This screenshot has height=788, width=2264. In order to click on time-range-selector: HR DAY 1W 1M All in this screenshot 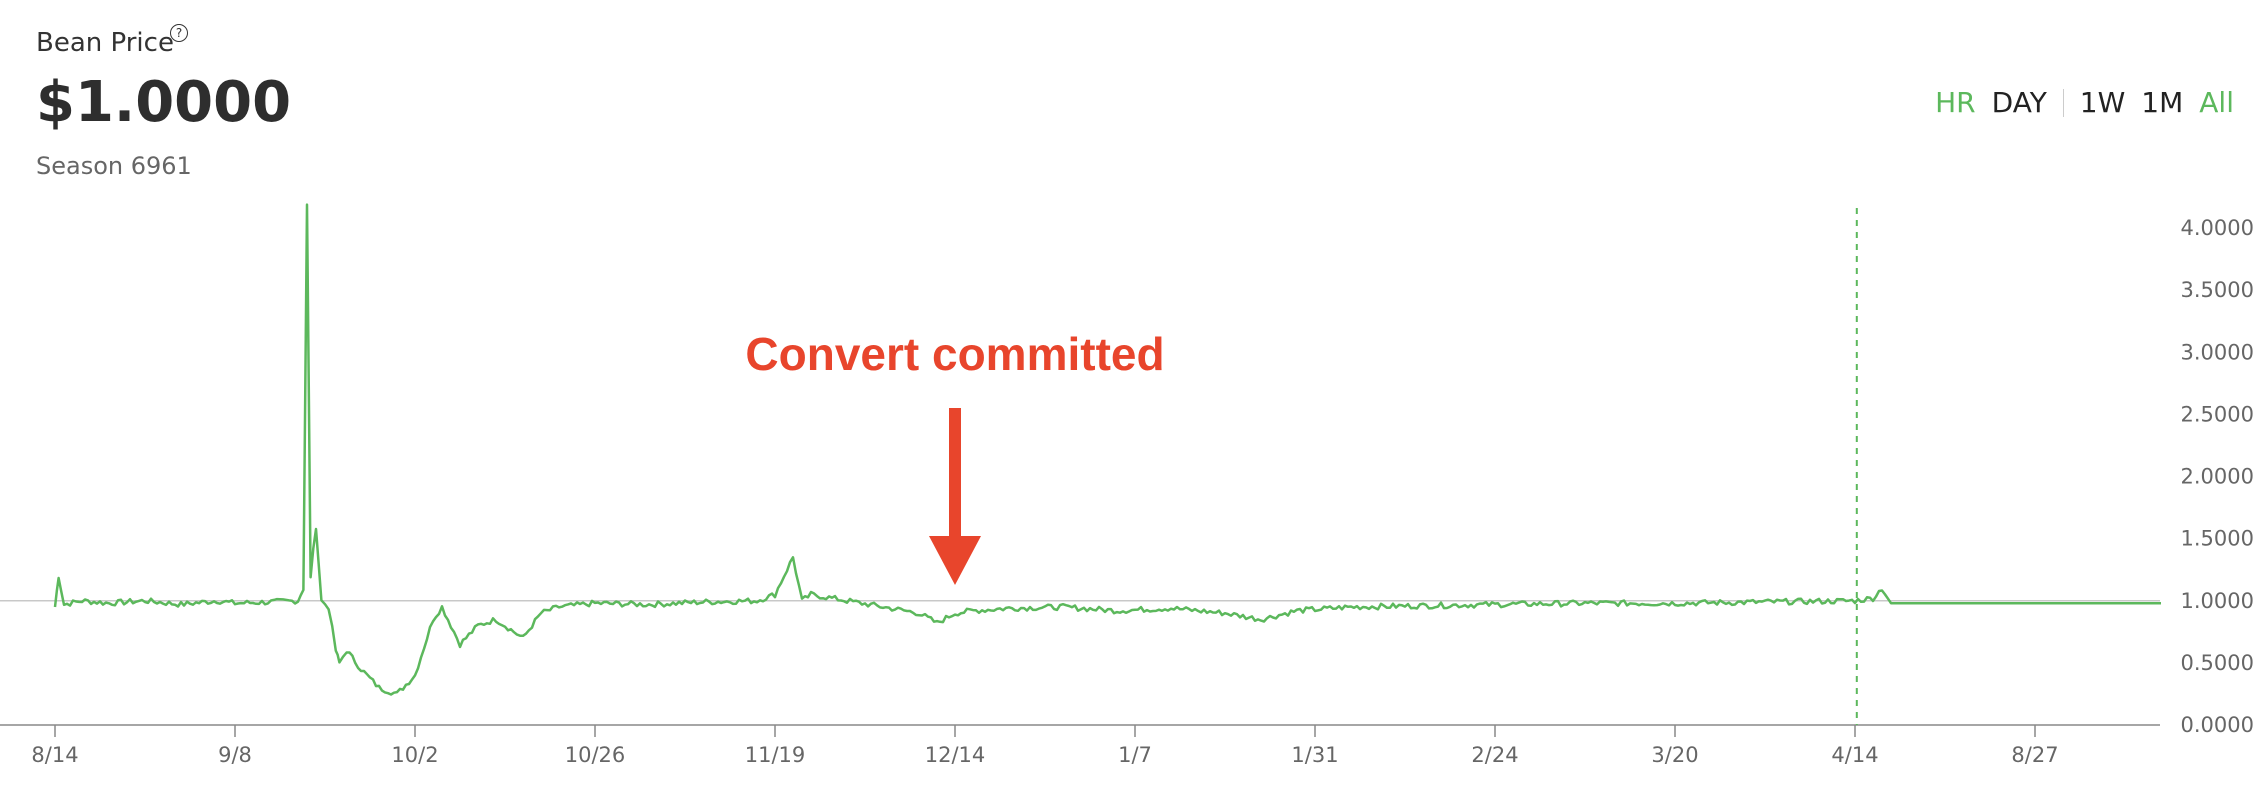, I will do `click(2084, 102)`.